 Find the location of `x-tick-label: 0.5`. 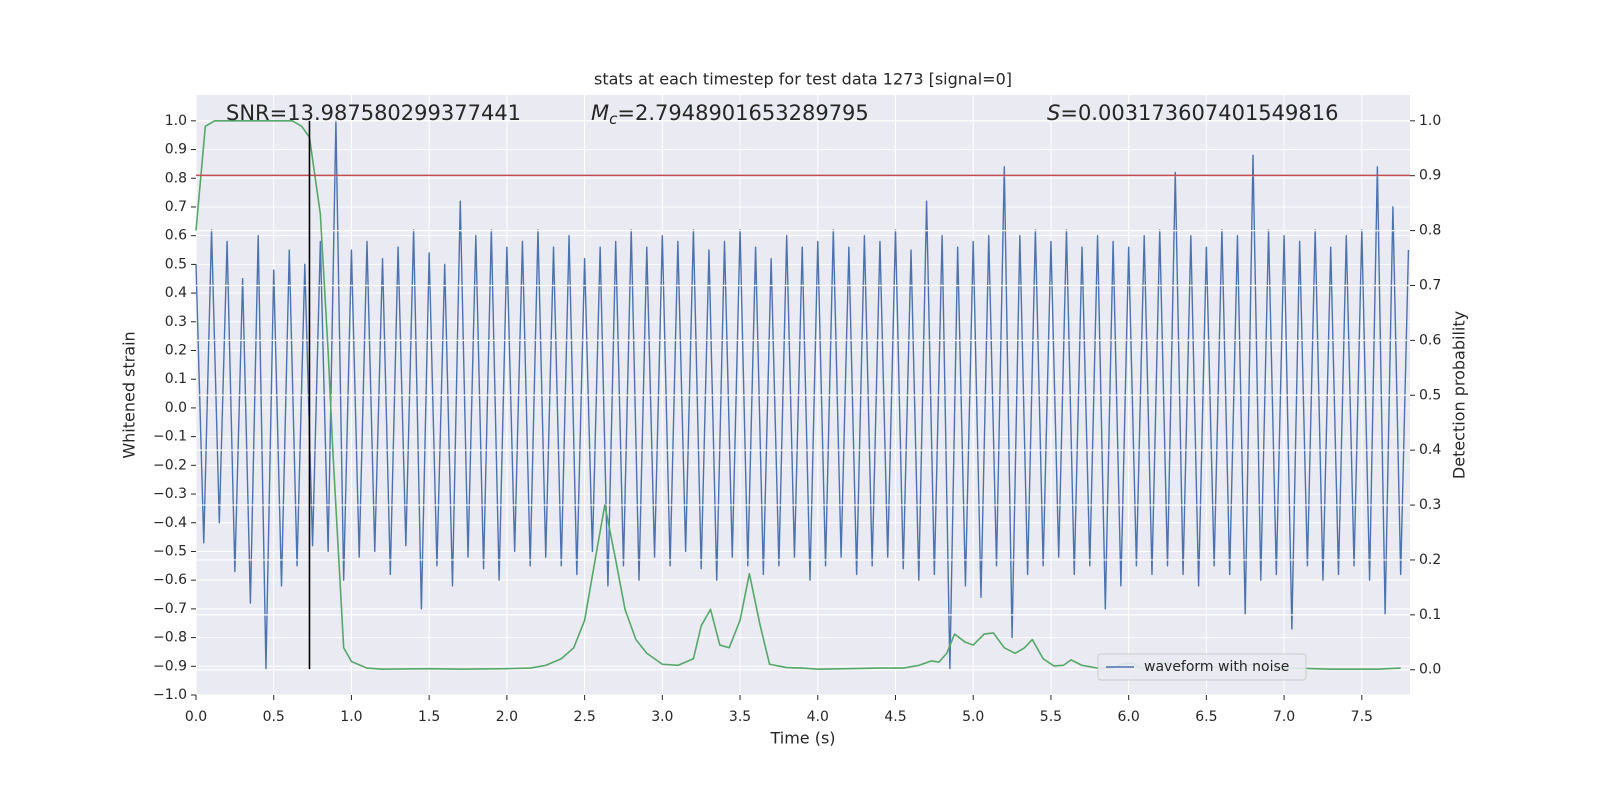

x-tick-label: 0.5 is located at coordinates (274, 717).